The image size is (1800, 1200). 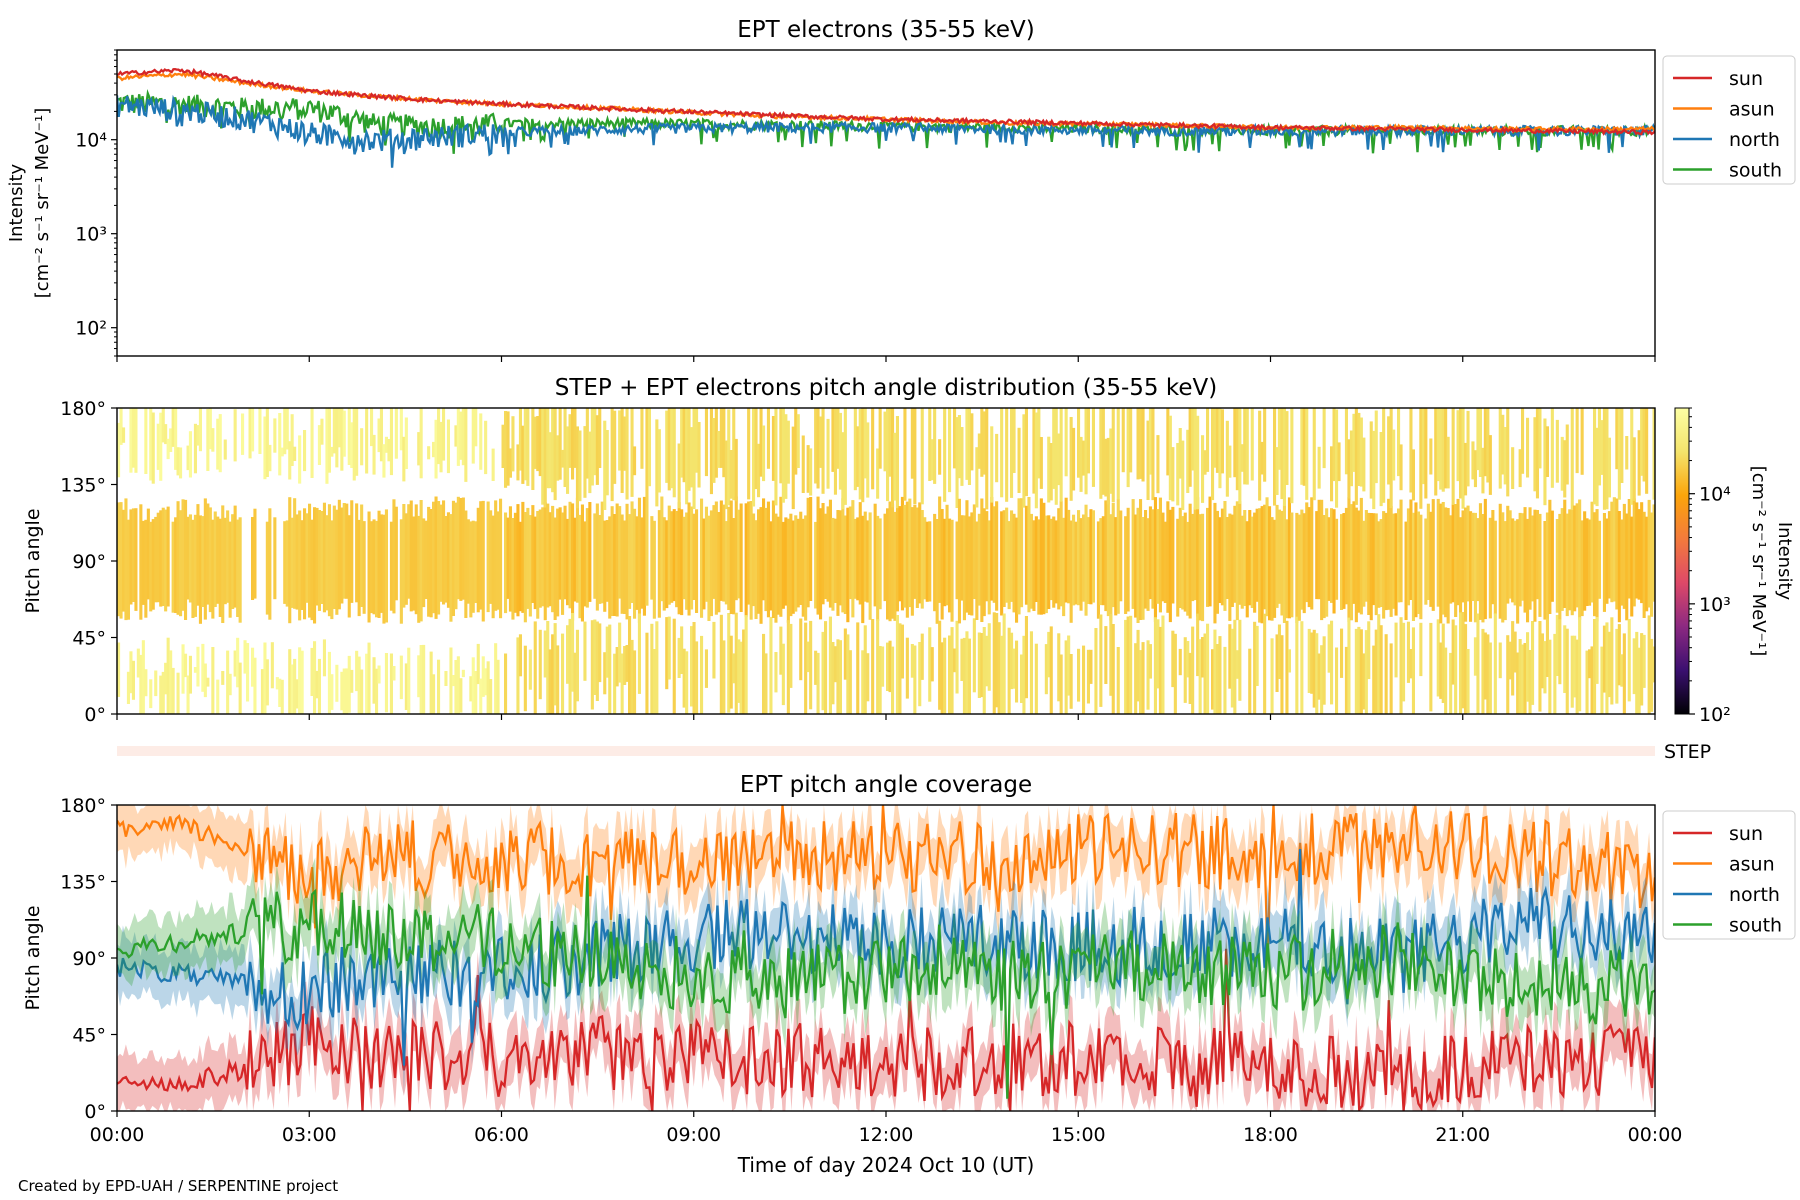 I want to click on colorbar-tick-label: 10², so click(x=1715, y=715).